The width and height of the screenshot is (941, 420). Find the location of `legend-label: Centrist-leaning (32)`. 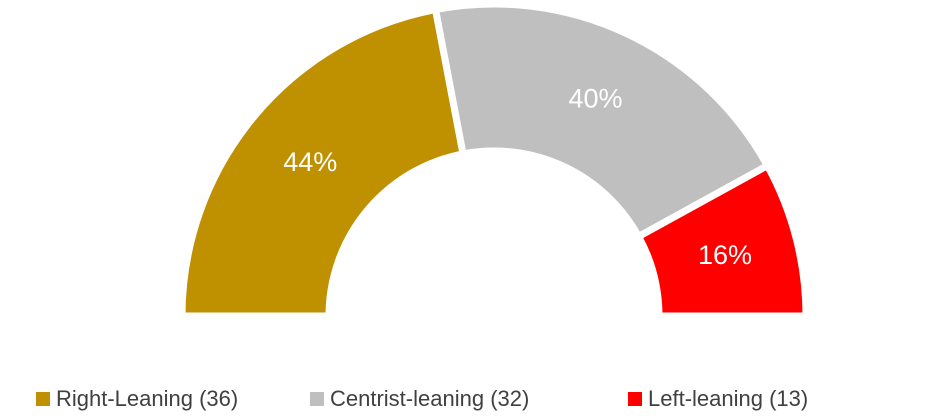

legend-label: Centrist-leaning (32) is located at coordinates (429, 398).